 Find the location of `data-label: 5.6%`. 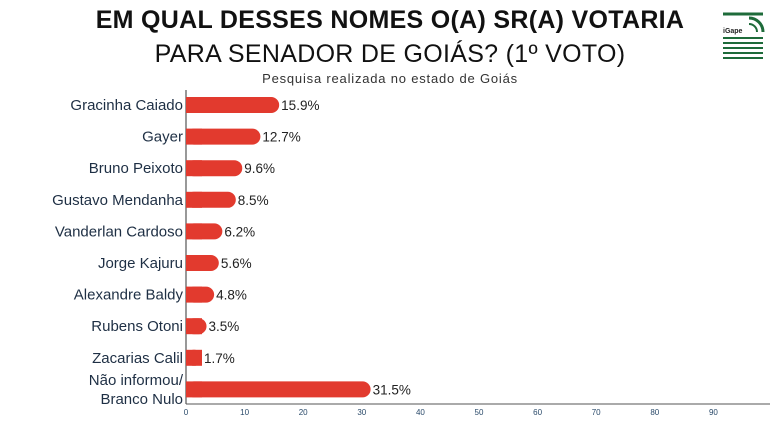

data-label: 5.6% is located at coordinates (236, 263).